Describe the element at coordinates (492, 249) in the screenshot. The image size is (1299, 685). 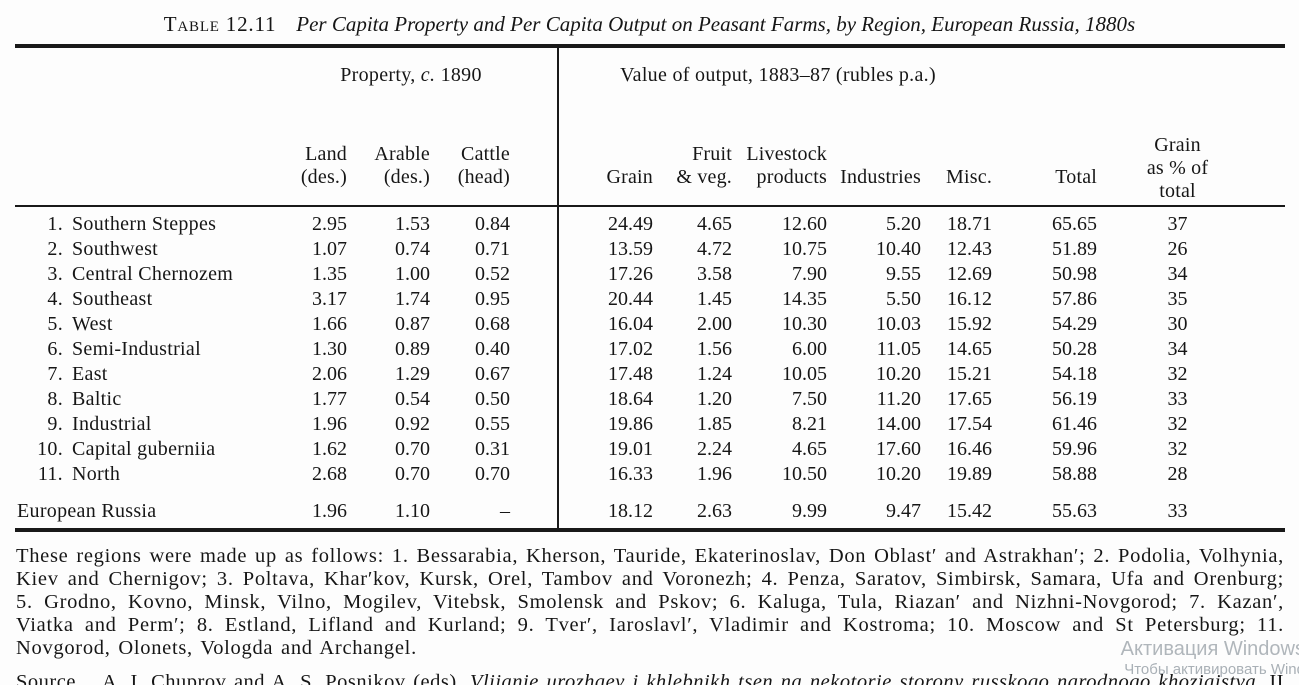
I see `cell: 0.71` at that location.